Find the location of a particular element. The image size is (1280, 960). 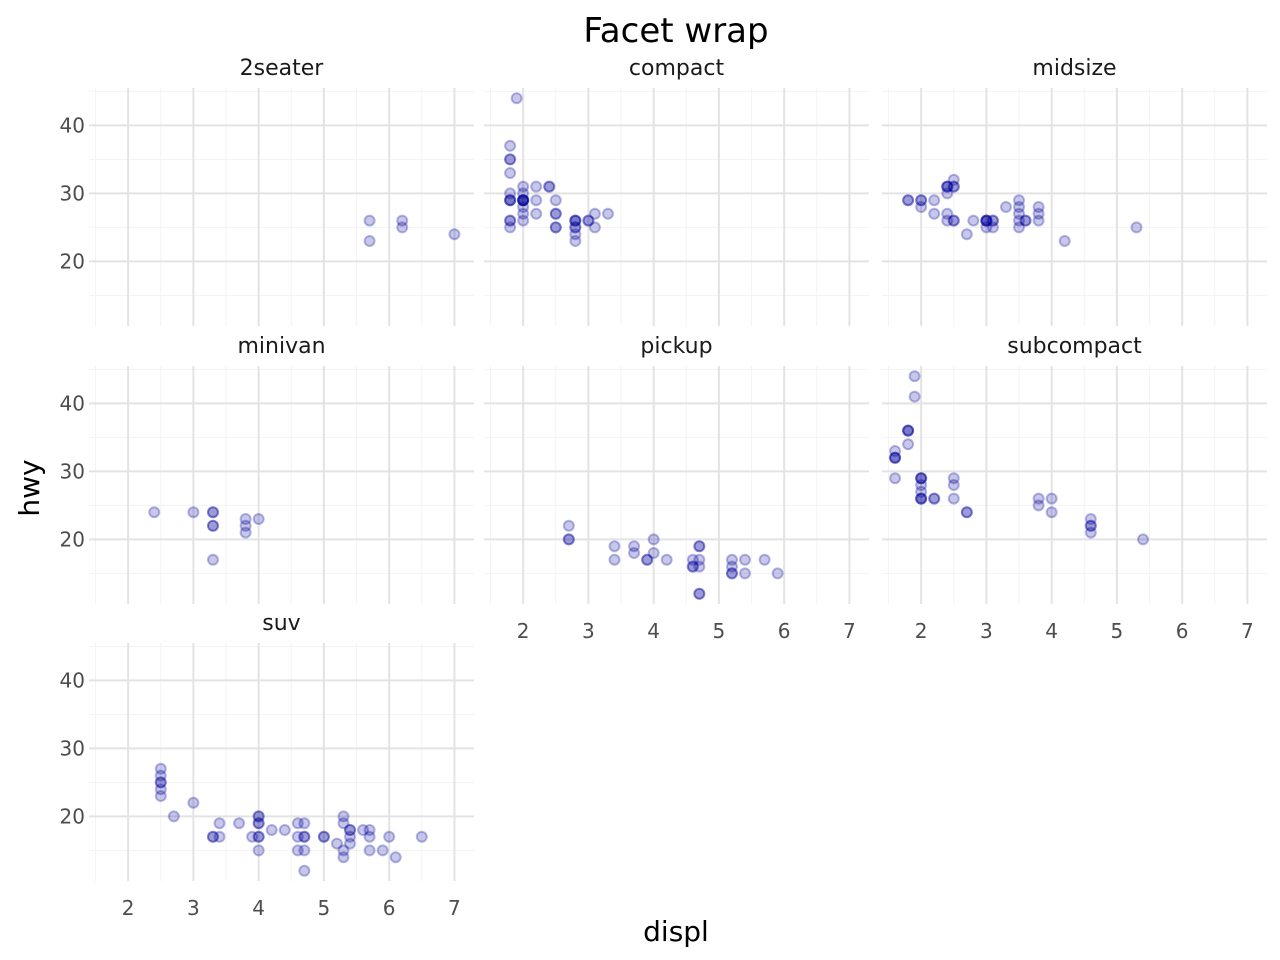

facet-strip-label: midsize is located at coordinates (1074, 68).